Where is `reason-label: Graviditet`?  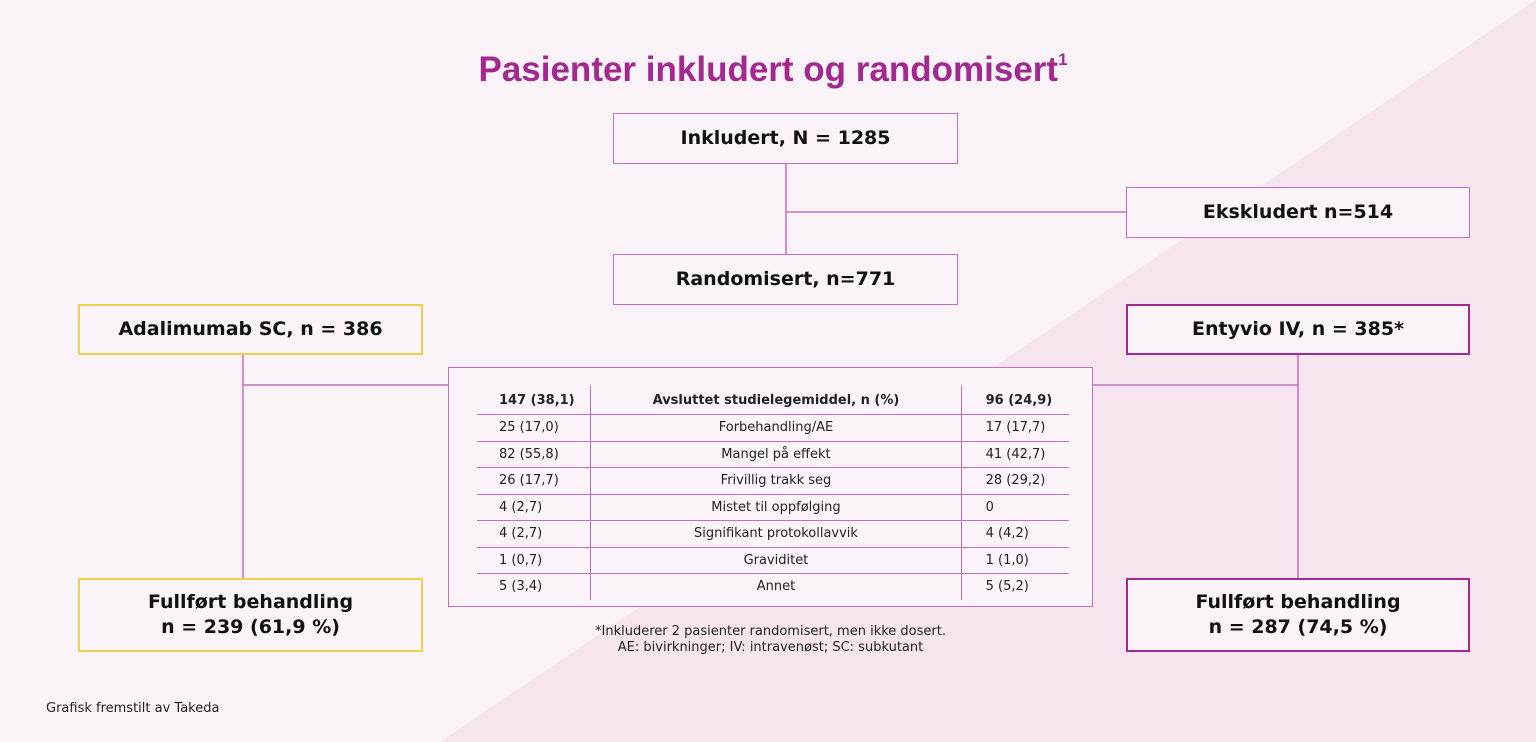 reason-label: Graviditet is located at coordinates (776, 560).